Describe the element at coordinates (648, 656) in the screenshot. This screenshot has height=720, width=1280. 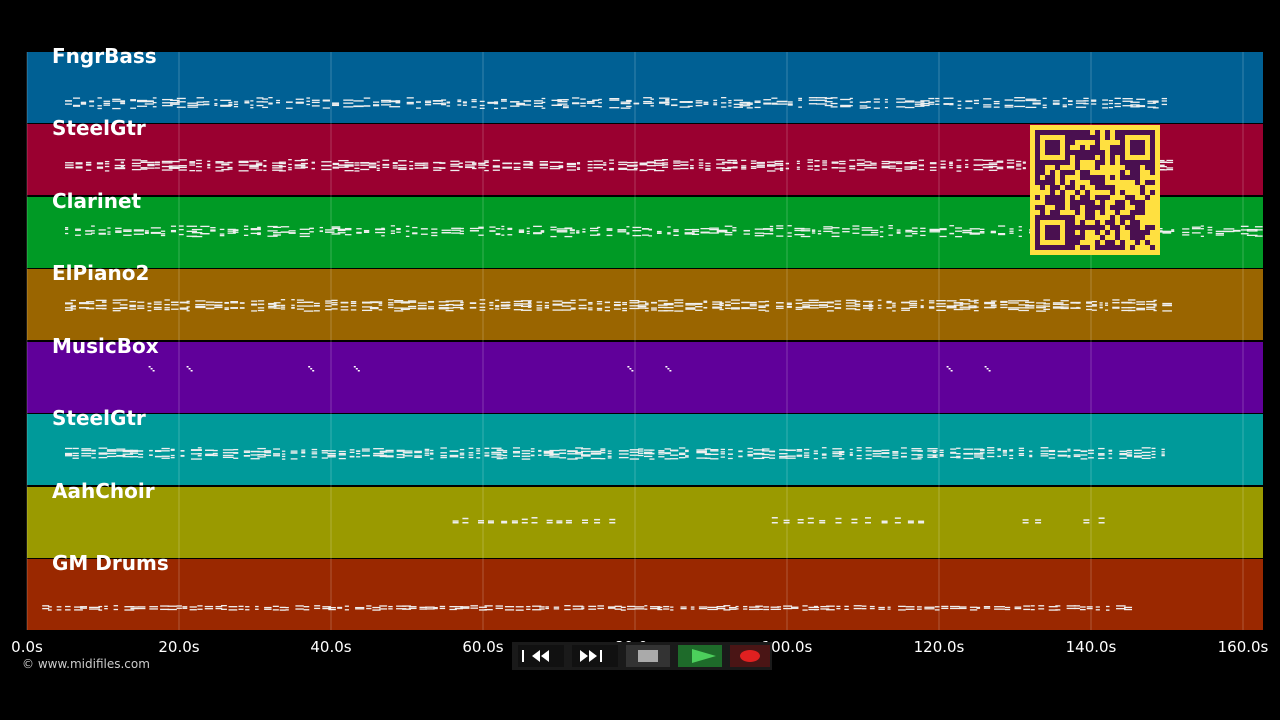
I see `stop-button` at that location.